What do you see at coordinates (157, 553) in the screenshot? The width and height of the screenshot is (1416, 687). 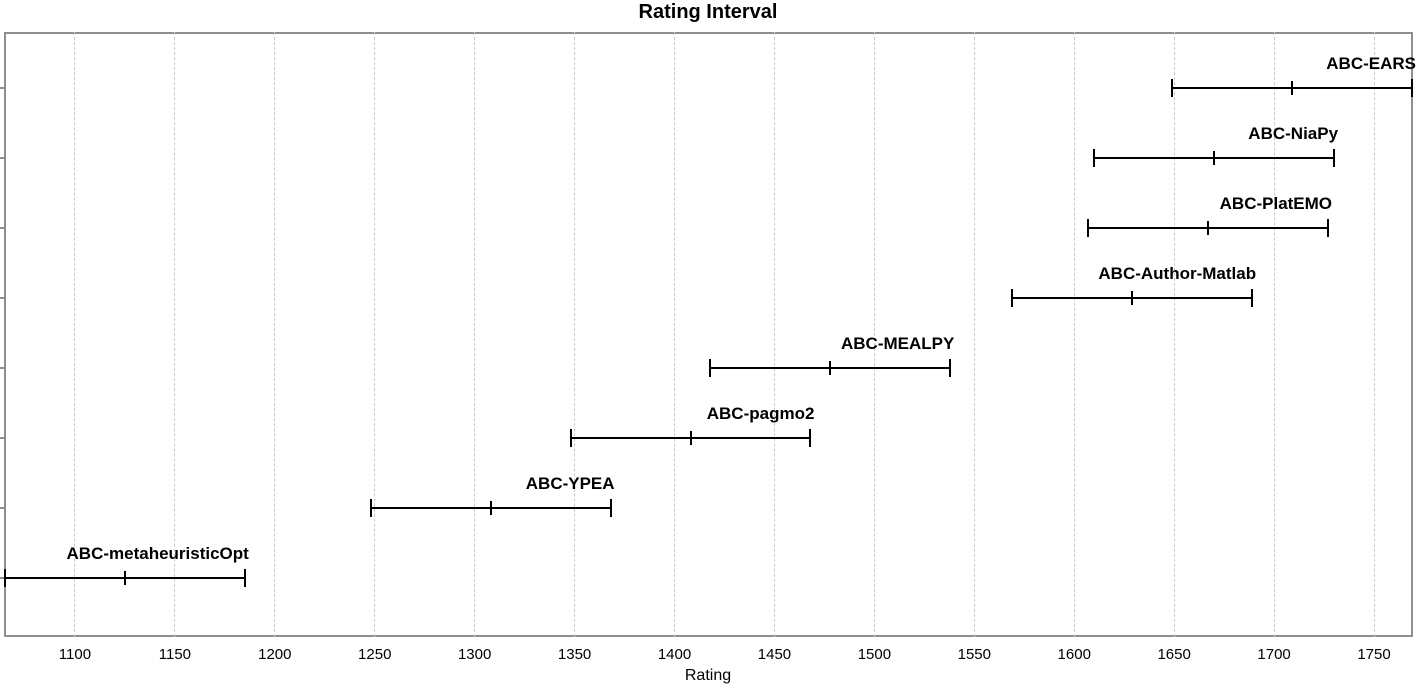 I see `series-label: ABC-metaheuristicOpt` at bounding box center [157, 553].